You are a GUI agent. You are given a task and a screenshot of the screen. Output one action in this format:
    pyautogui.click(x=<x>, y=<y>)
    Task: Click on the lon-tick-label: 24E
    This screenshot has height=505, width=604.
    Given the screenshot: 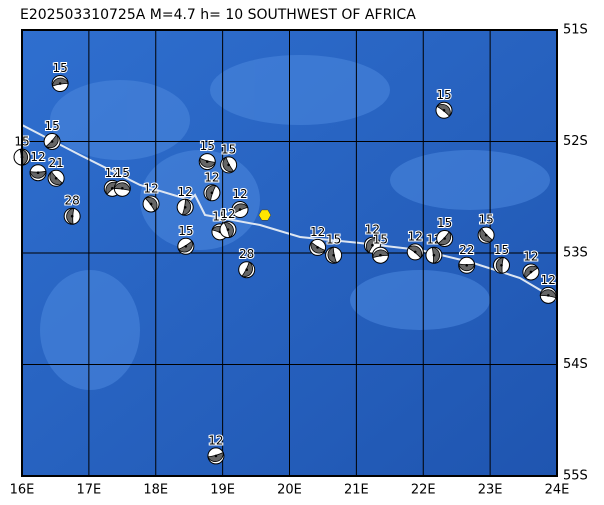 What is the action you would take?
    pyautogui.click(x=557, y=490)
    